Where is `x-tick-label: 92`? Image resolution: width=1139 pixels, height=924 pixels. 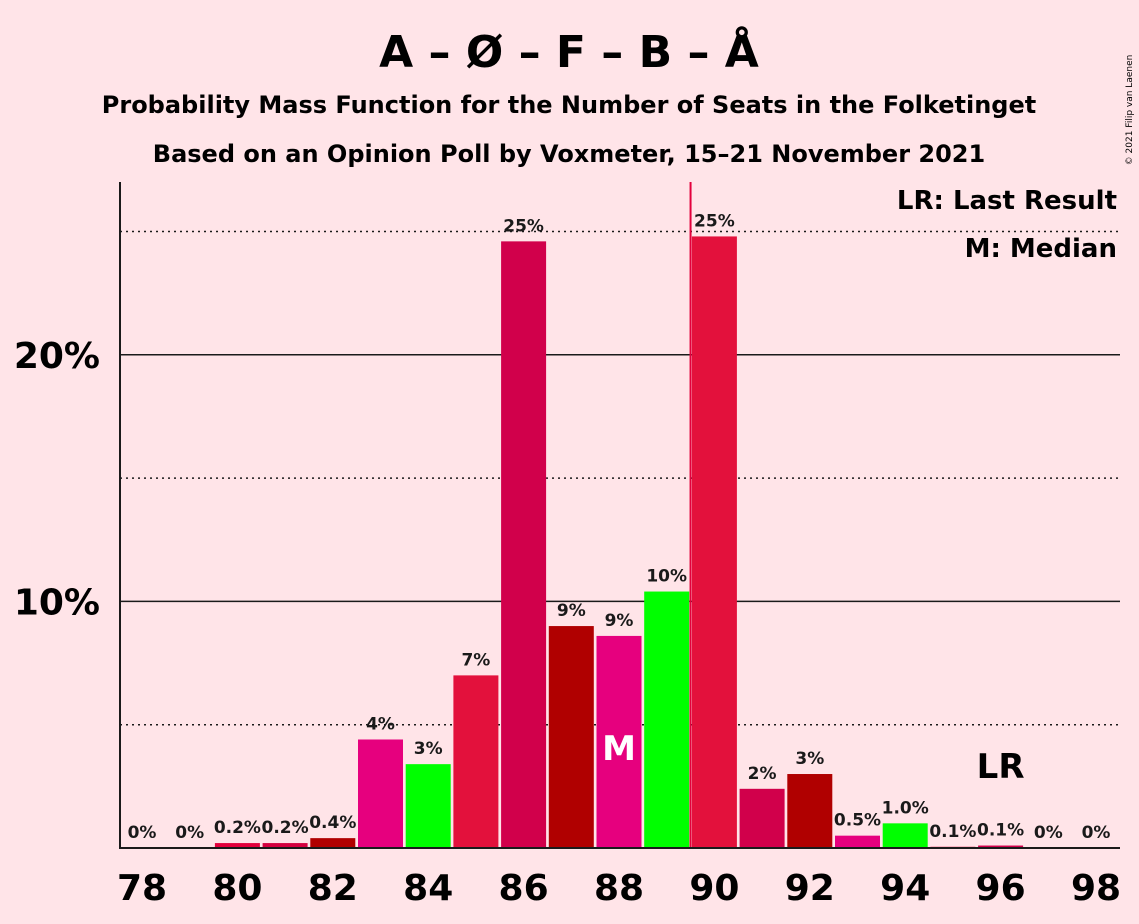
x-tick-label: 92 is located at coordinates (810, 888).